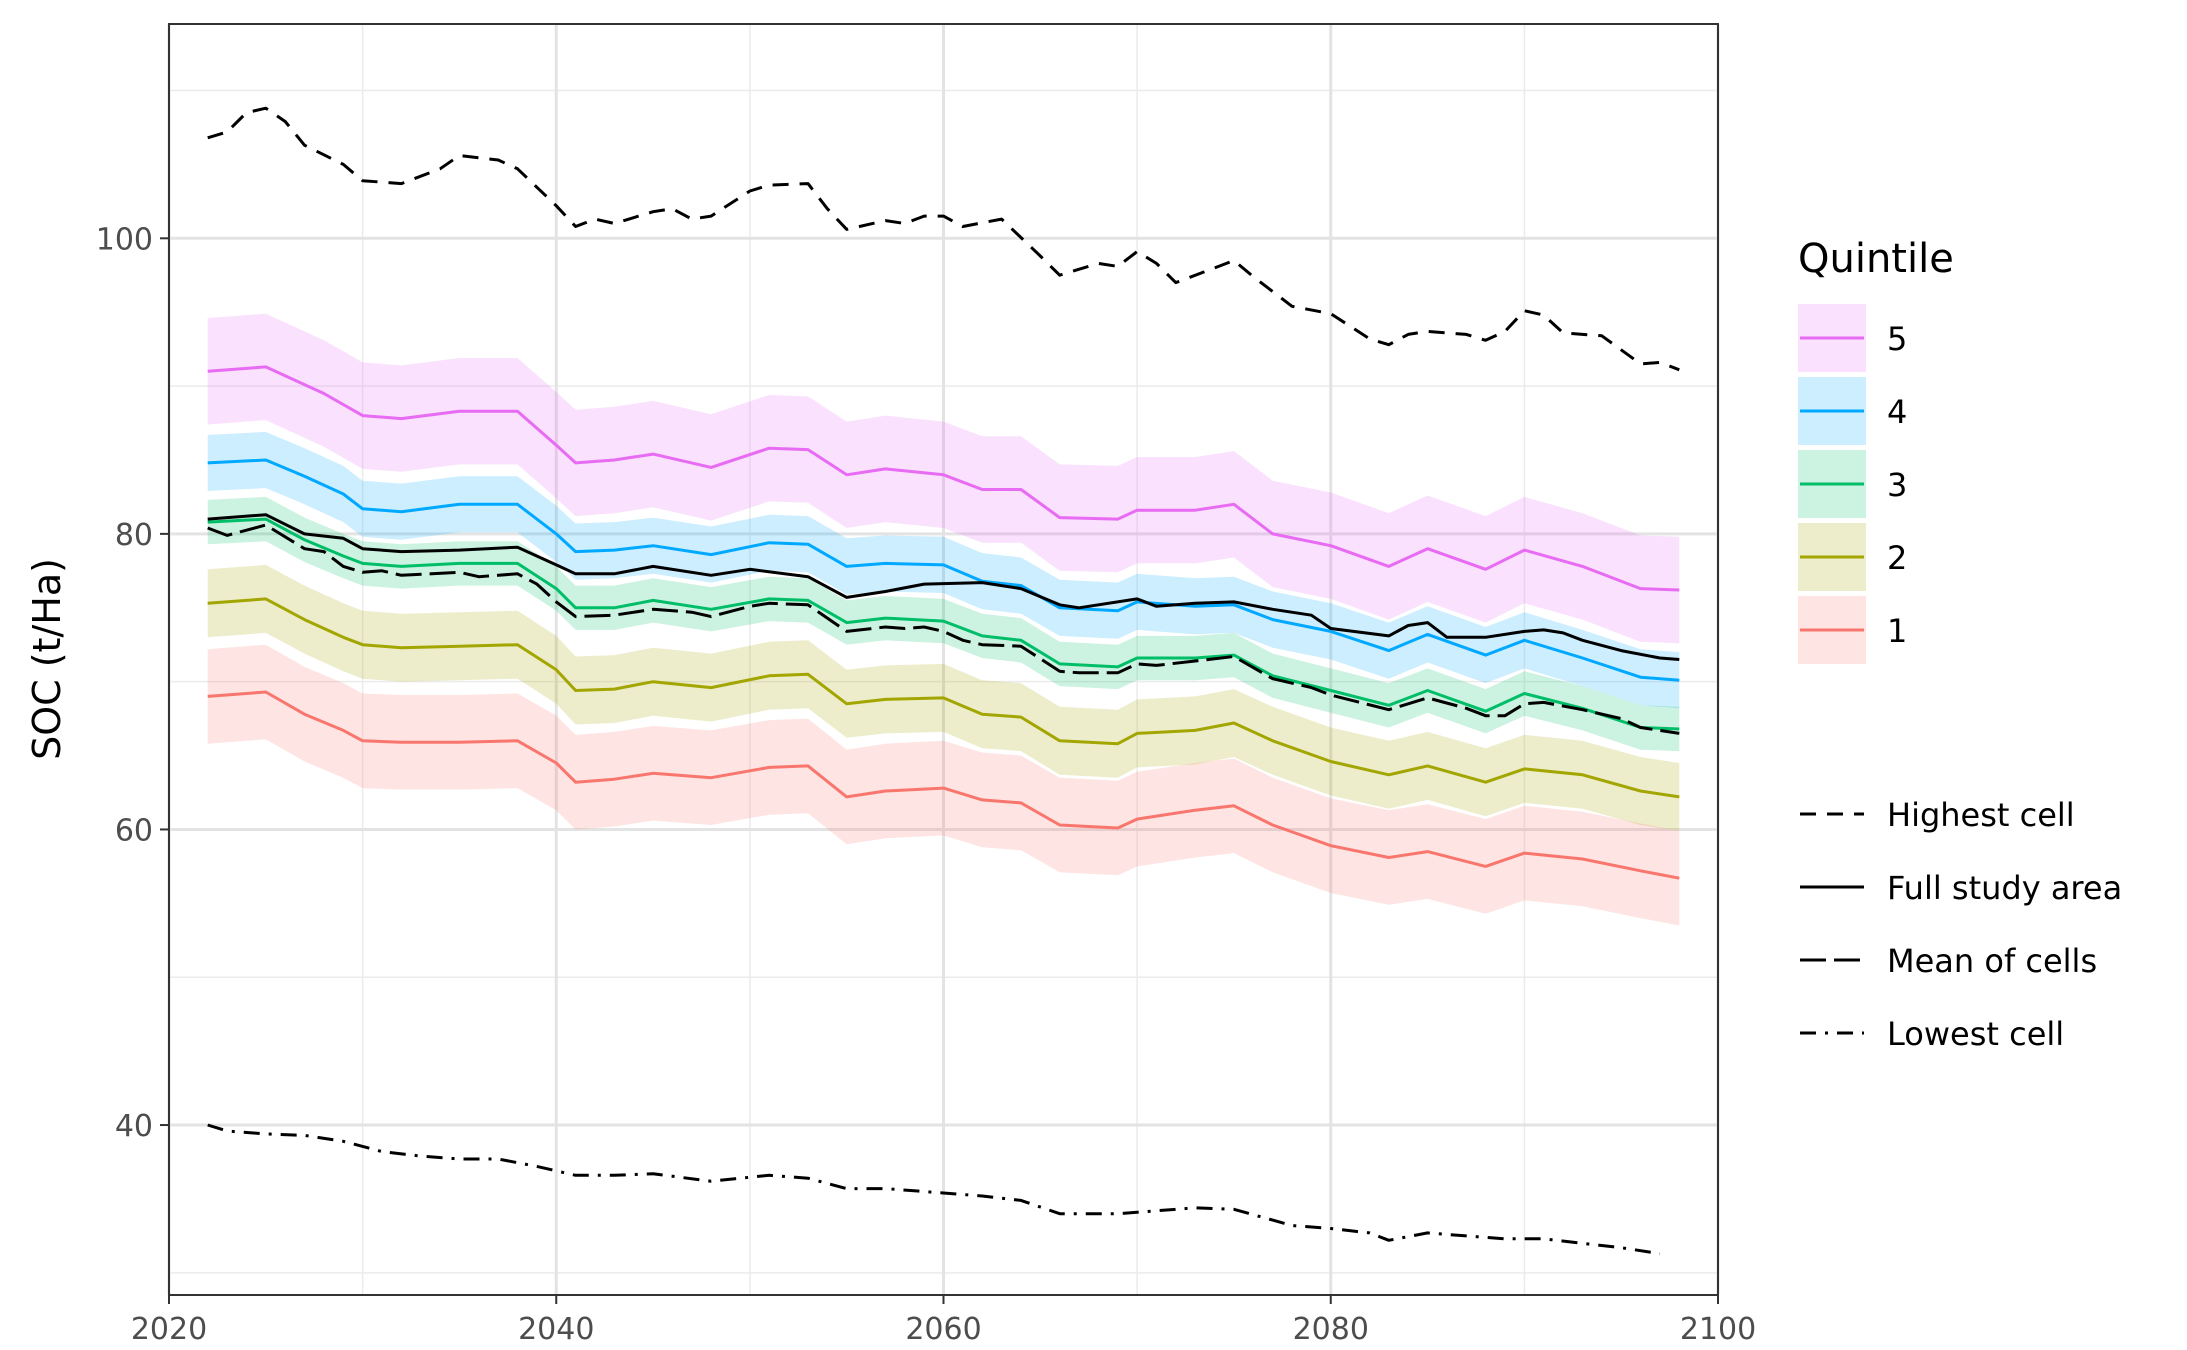  What do you see at coordinates (124, 239) in the screenshot?
I see `y-tick-label: 100` at bounding box center [124, 239].